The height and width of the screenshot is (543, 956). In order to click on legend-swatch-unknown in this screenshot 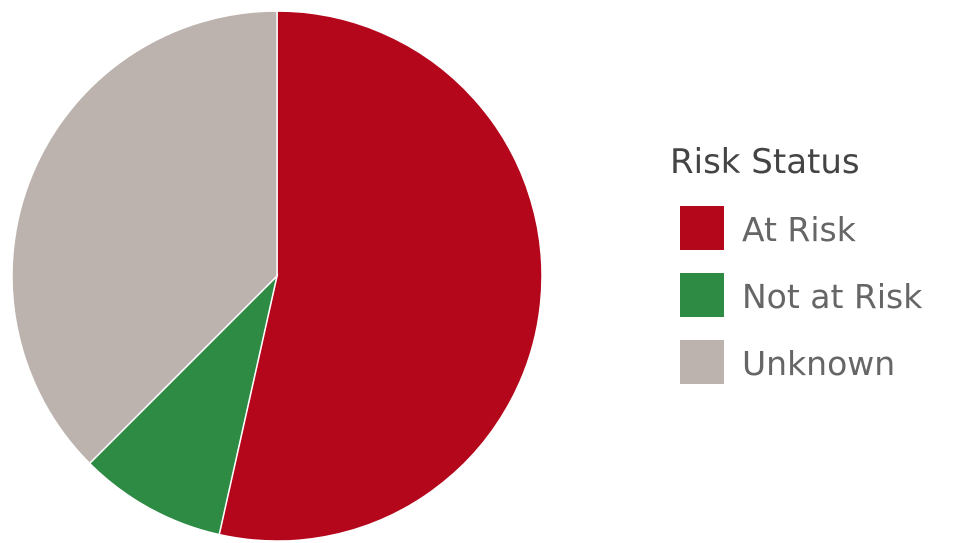, I will do `click(702, 362)`.